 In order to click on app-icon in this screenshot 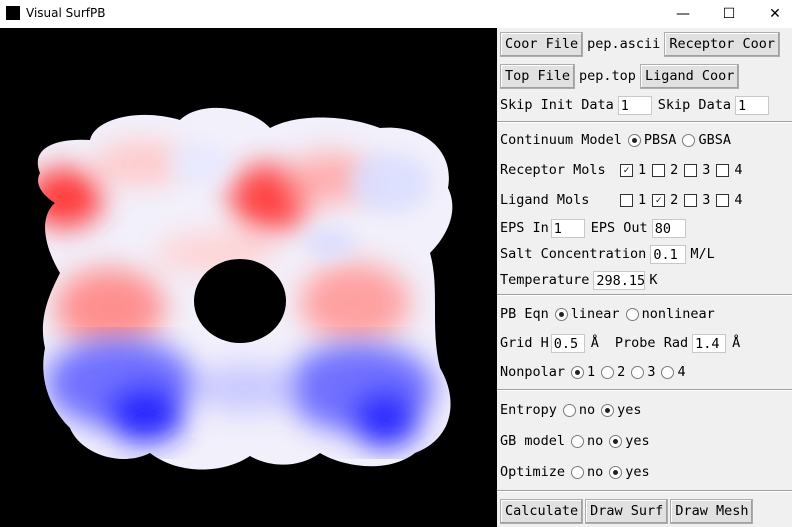, I will do `click(13, 13)`.